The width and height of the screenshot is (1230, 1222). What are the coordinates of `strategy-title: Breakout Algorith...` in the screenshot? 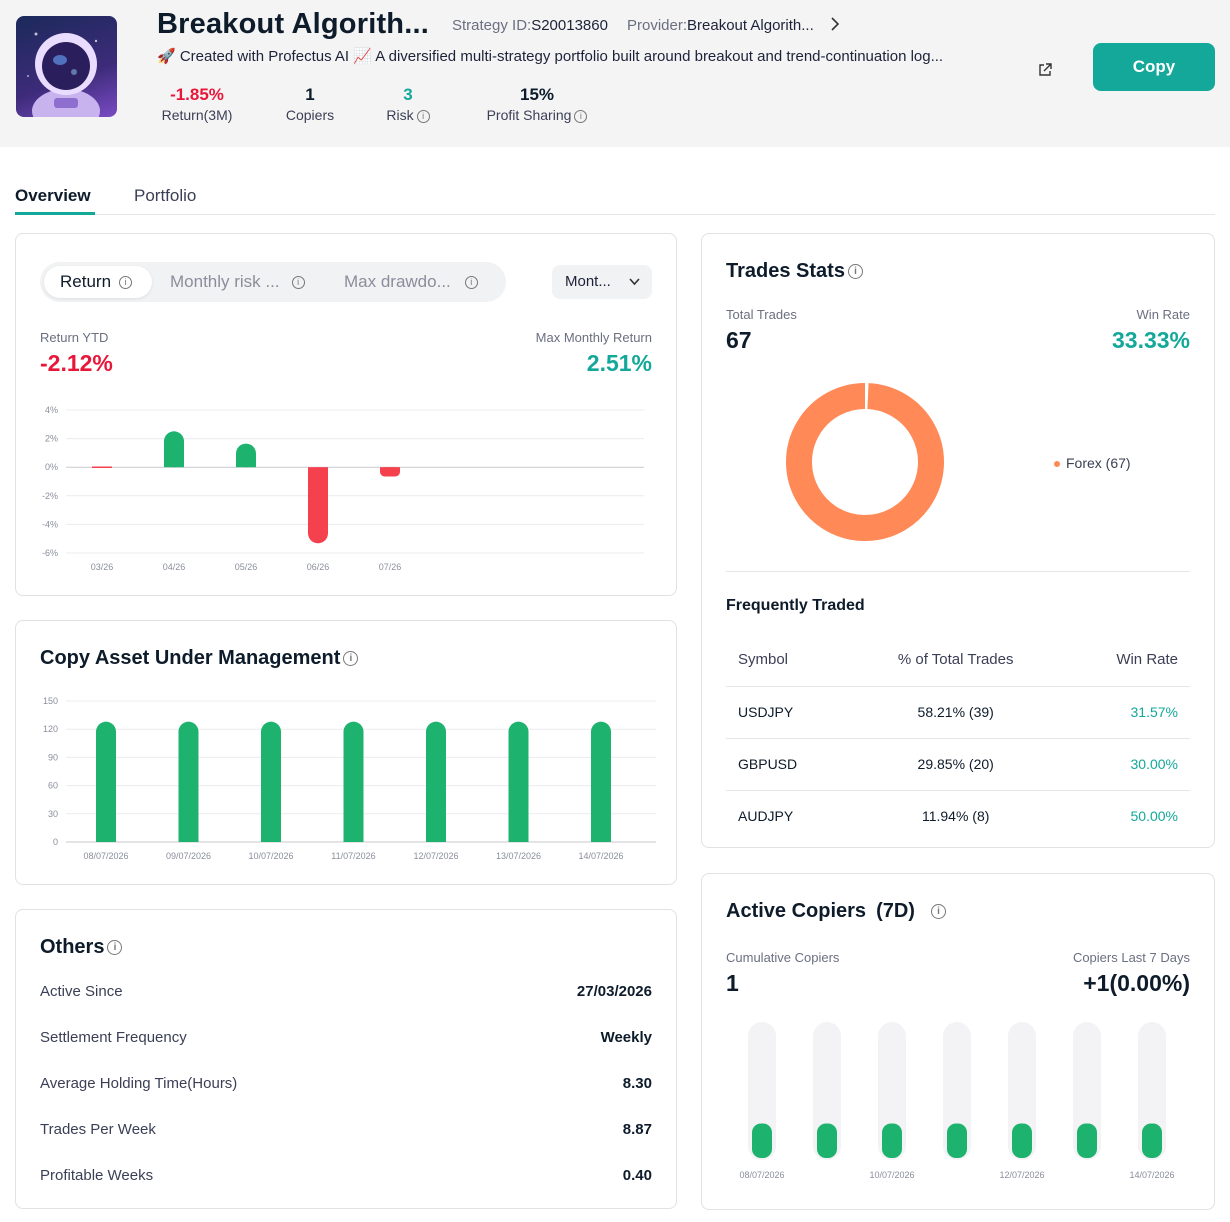 It's located at (293, 24).